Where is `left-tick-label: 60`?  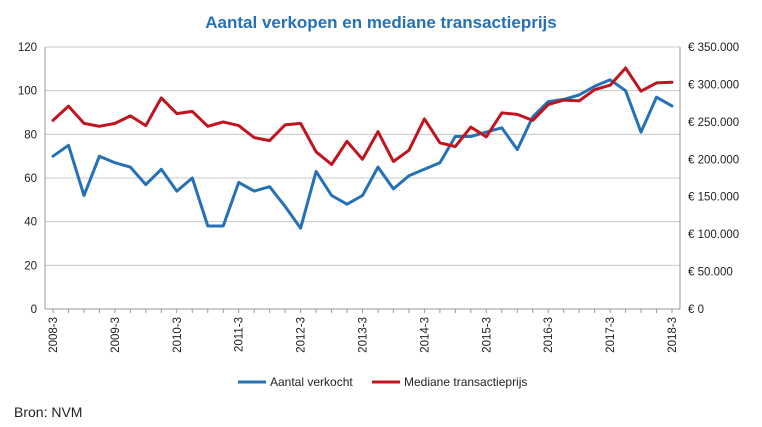 left-tick-label: 60 is located at coordinates (30, 179).